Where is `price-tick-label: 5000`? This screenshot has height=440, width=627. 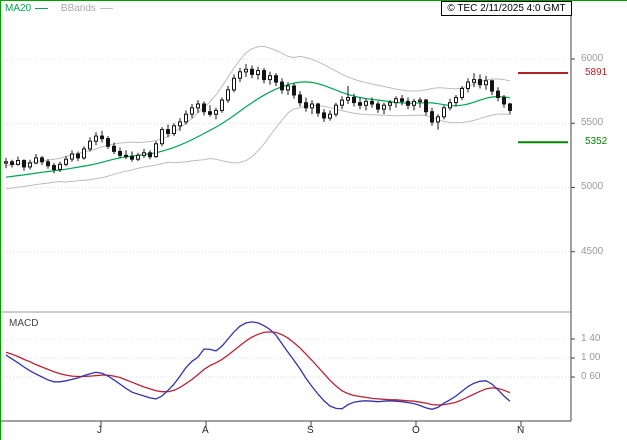
price-tick-label: 5000 is located at coordinates (592, 187).